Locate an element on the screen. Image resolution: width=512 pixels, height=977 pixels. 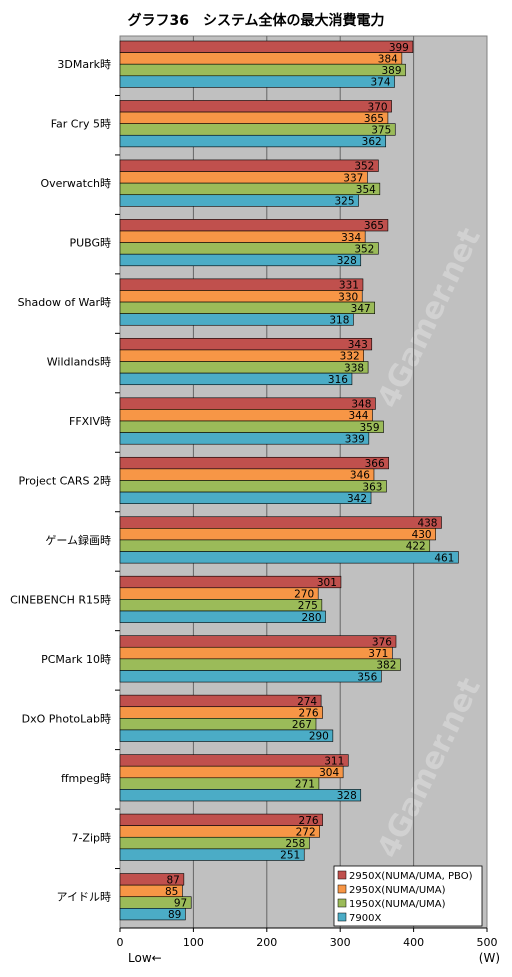
category-label: Overwatch時 is located at coordinates (75, 183).